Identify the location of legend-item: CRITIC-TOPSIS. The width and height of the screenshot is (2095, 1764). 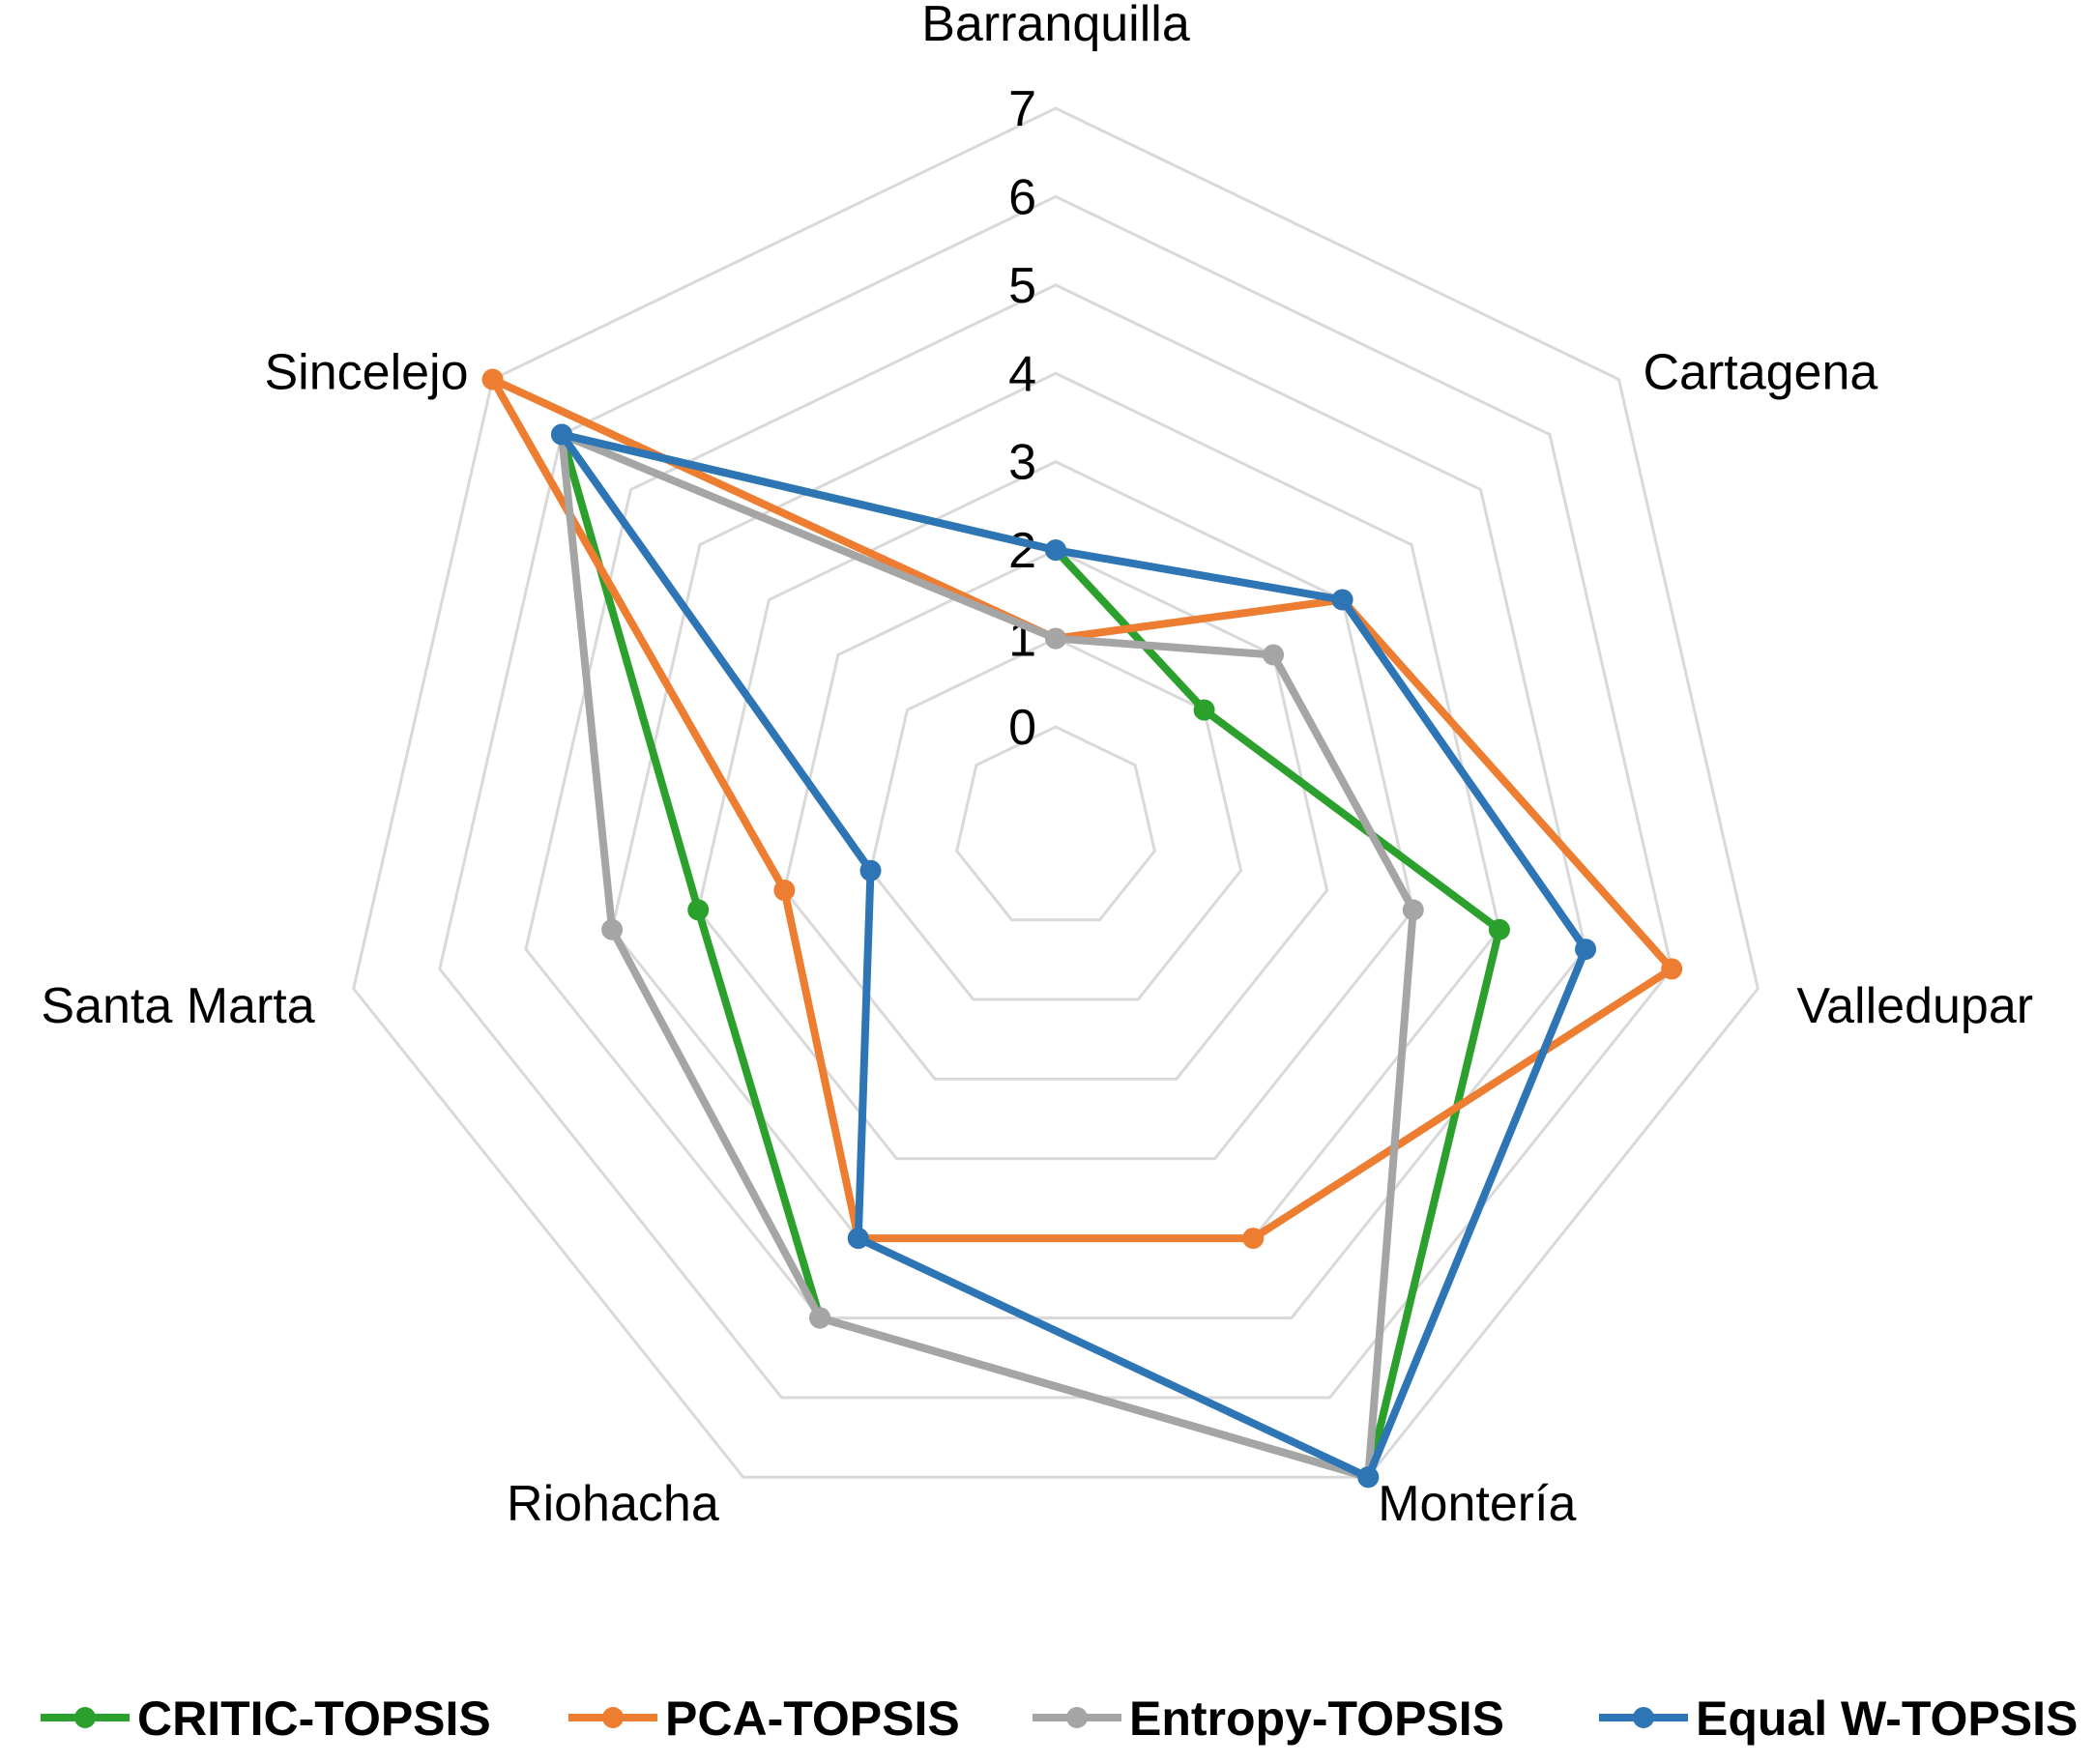
(266, 1719).